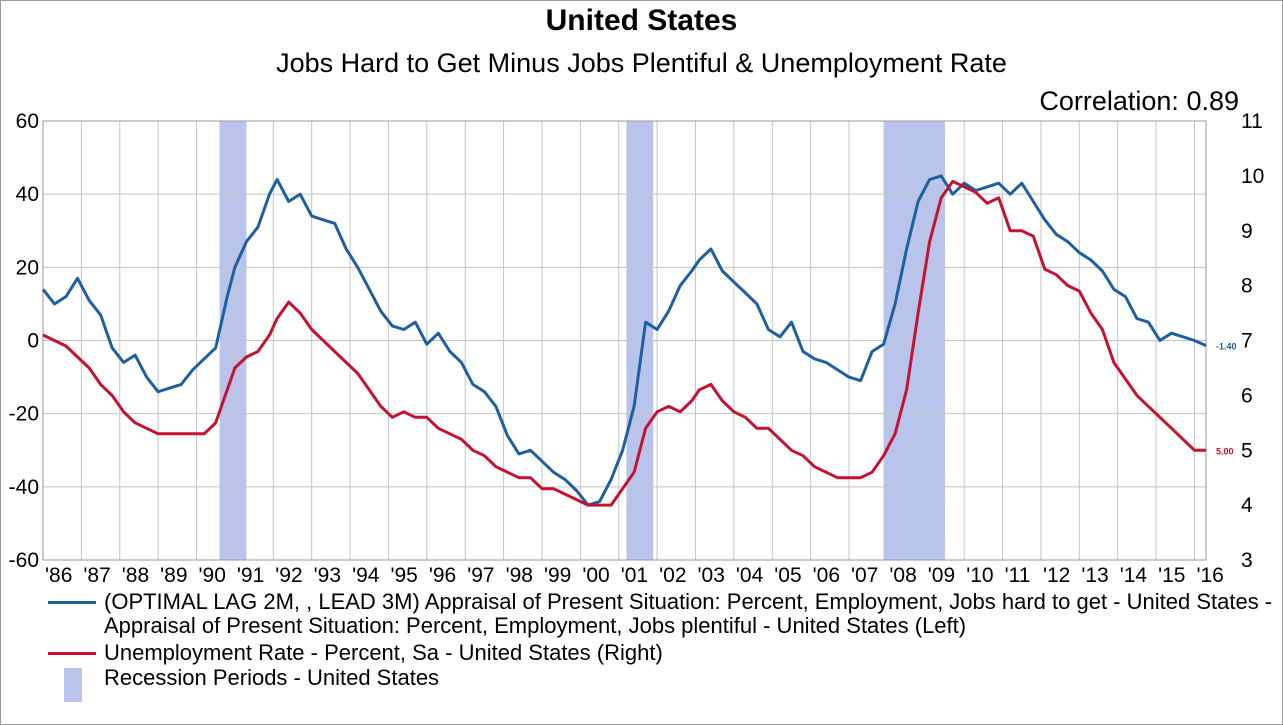 The image size is (1283, 725). What do you see at coordinates (33, 341) in the screenshot?
I see `y-left-tick-label: 0` at bounding box center [33, 341].